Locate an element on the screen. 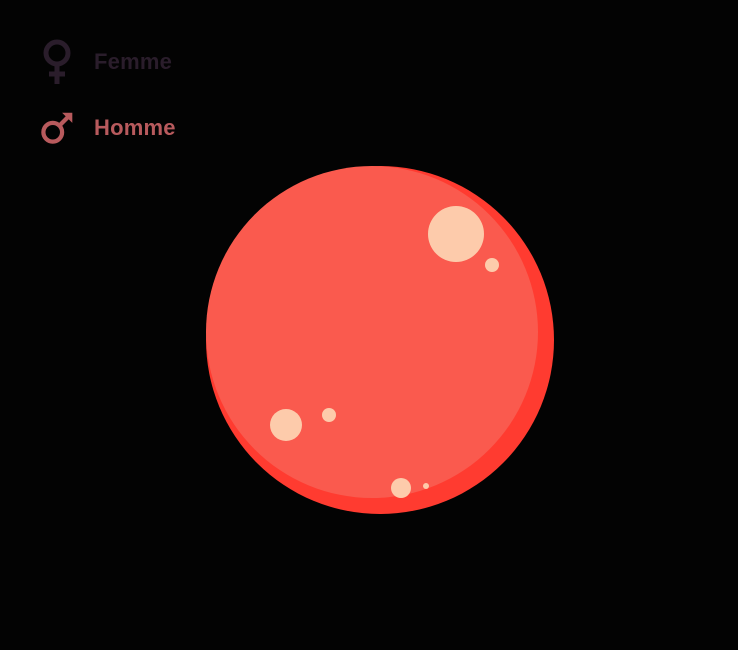 This screenshot has height=650, width=738. legend-item-femme: Femme is located at coordinates (108, 62).